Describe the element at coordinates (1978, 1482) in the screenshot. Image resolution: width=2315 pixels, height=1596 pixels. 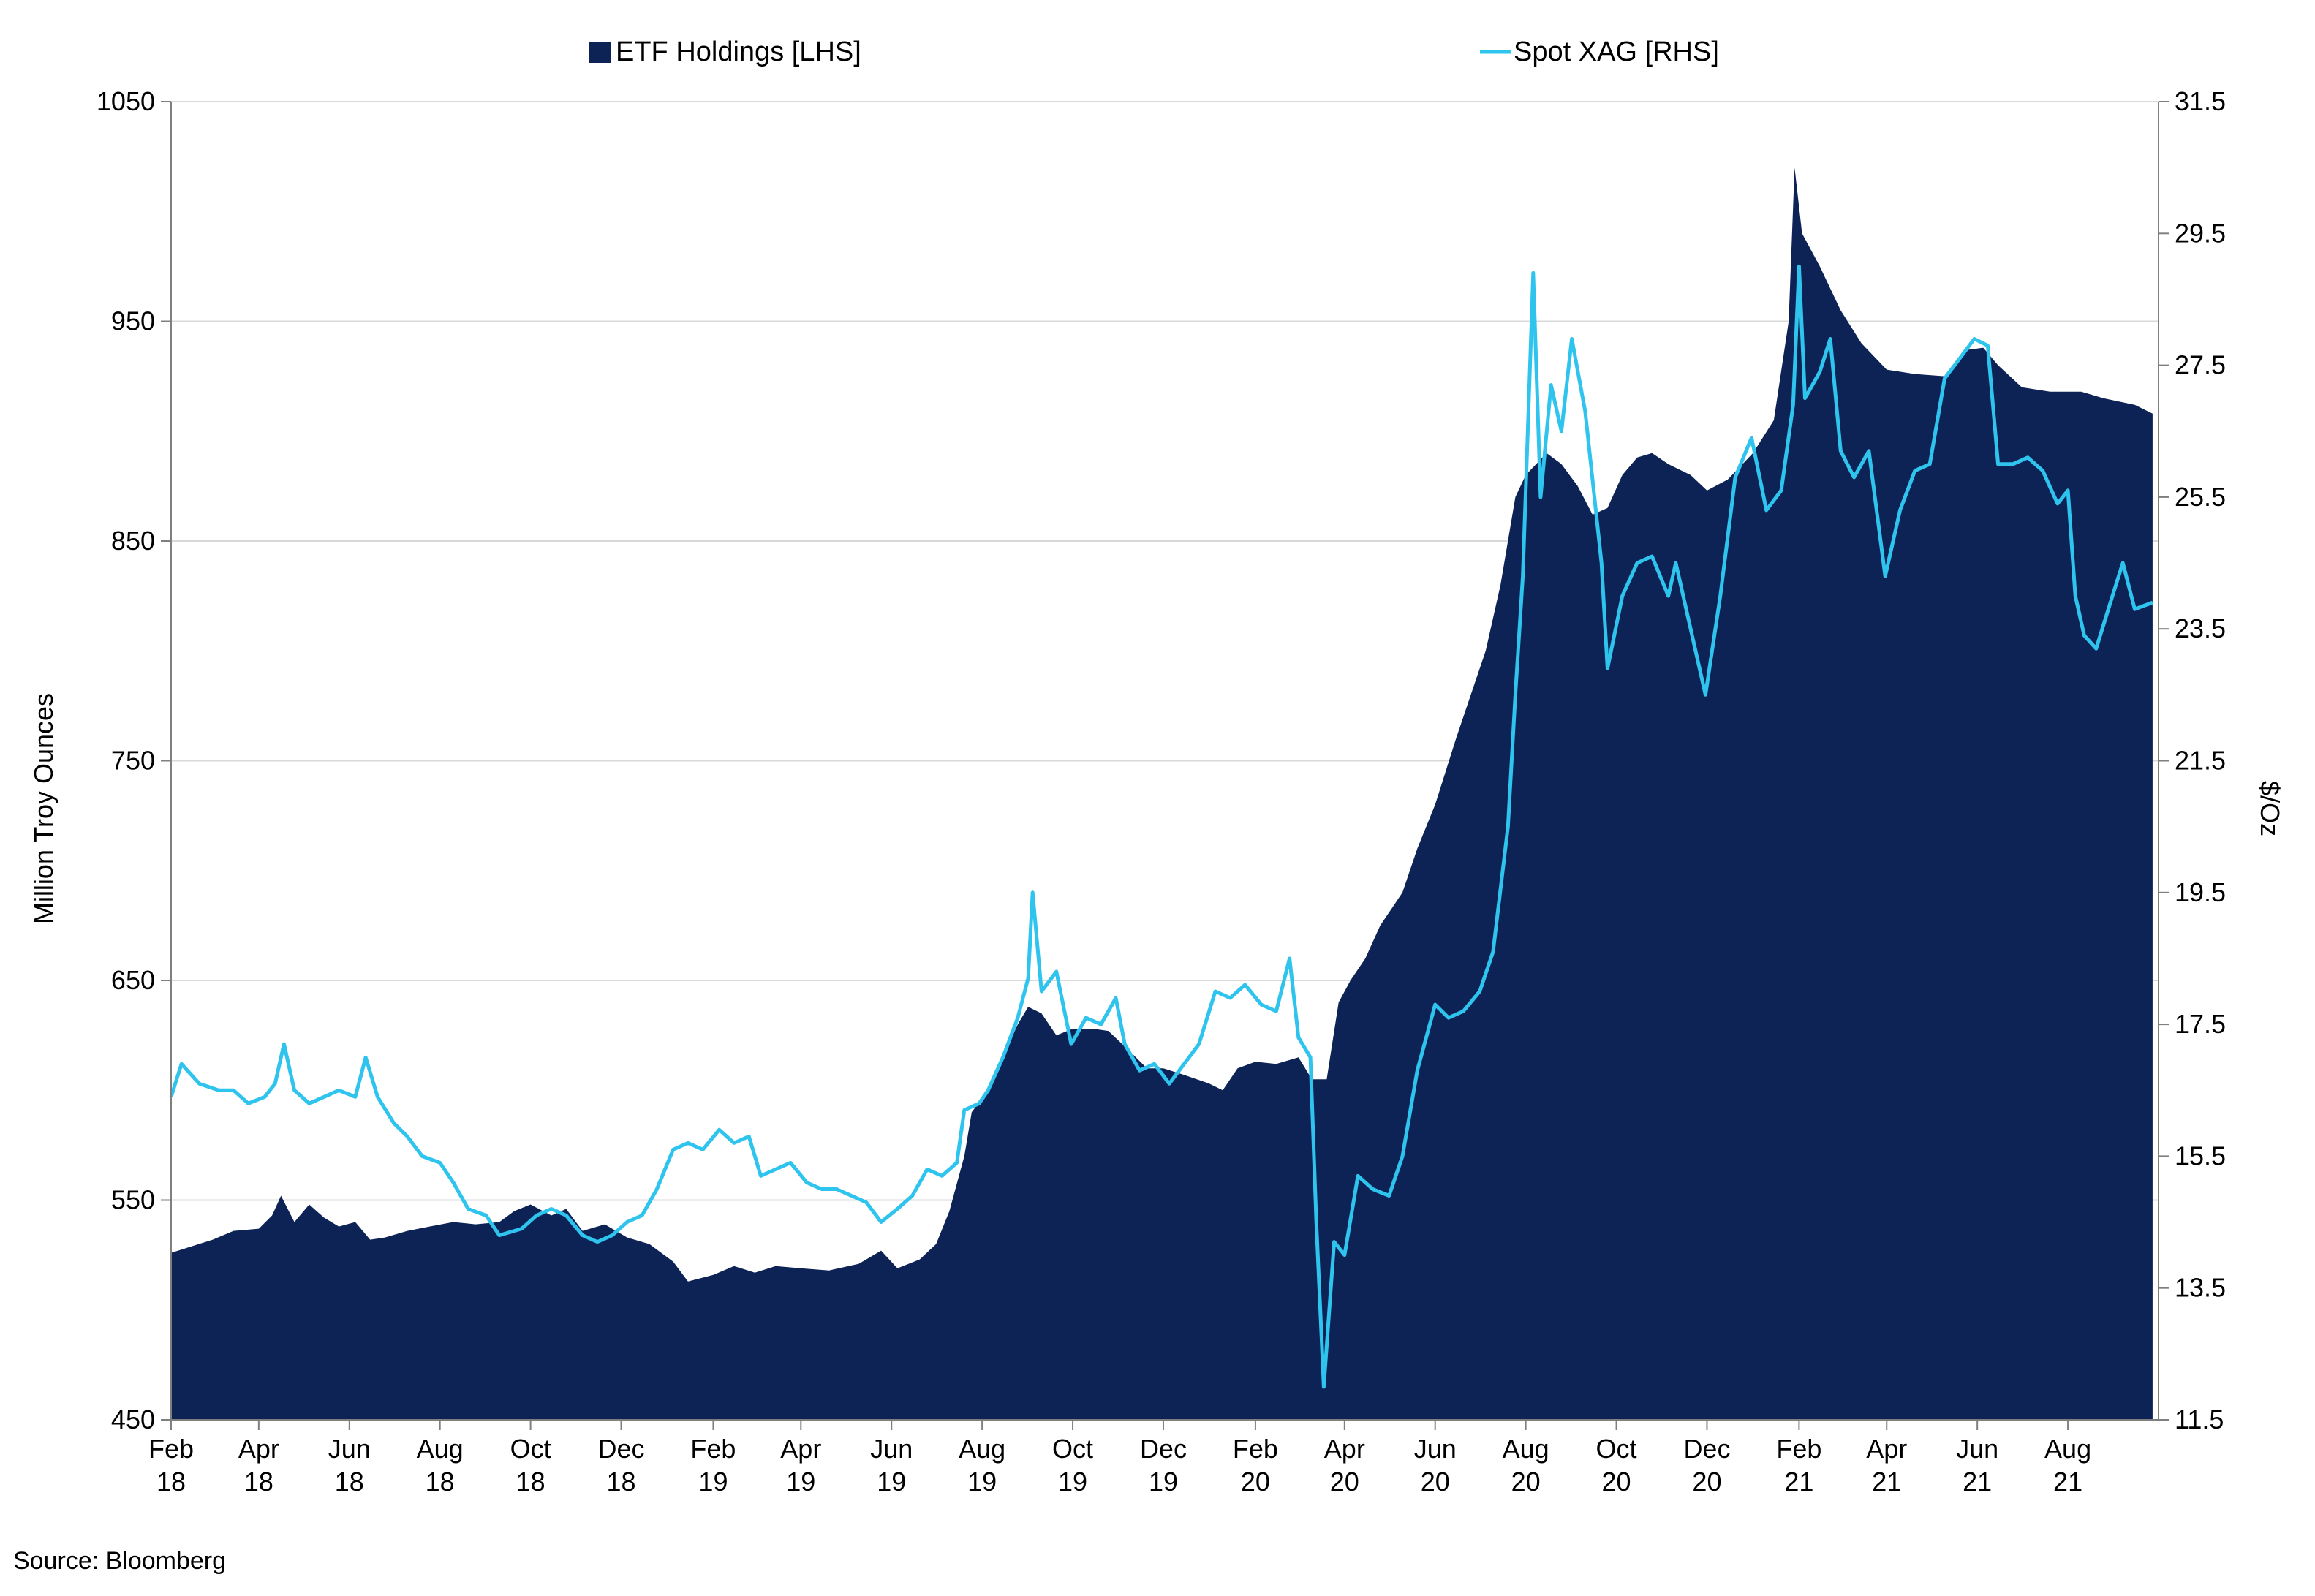
I see `x-tick-label-year-20: 21` at that location.